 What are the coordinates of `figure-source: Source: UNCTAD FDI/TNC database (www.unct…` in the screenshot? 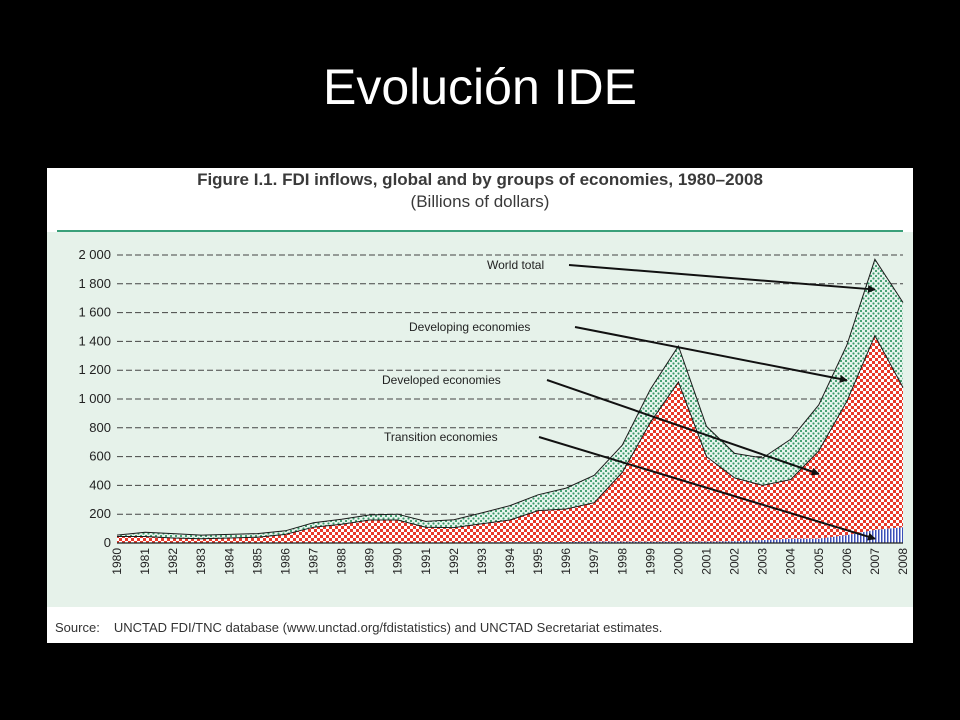 It's located at (358, 627).